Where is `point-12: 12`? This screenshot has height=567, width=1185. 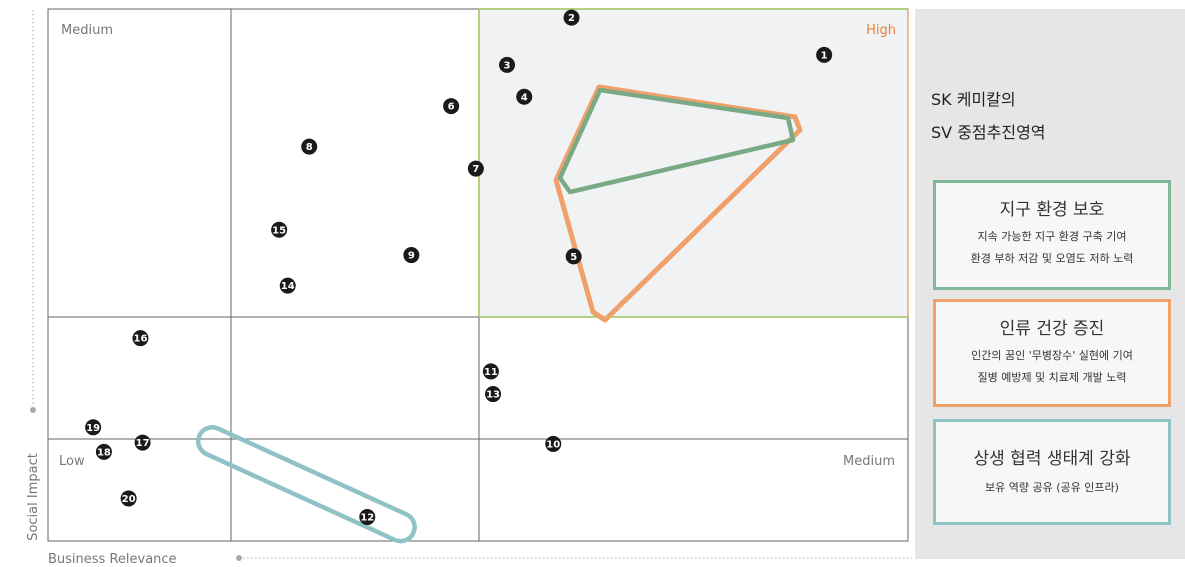
point-12: 12 is located at coordinates (367, 517).